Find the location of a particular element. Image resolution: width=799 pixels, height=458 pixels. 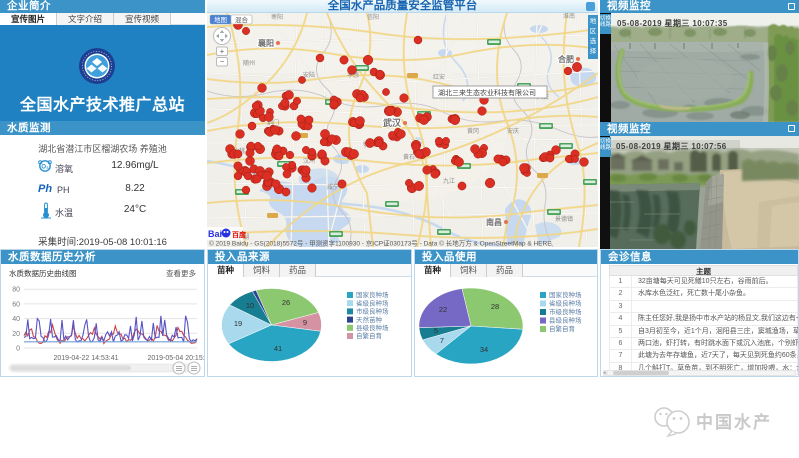

svg-text: 荆门 is located at coordinates (273, 123).